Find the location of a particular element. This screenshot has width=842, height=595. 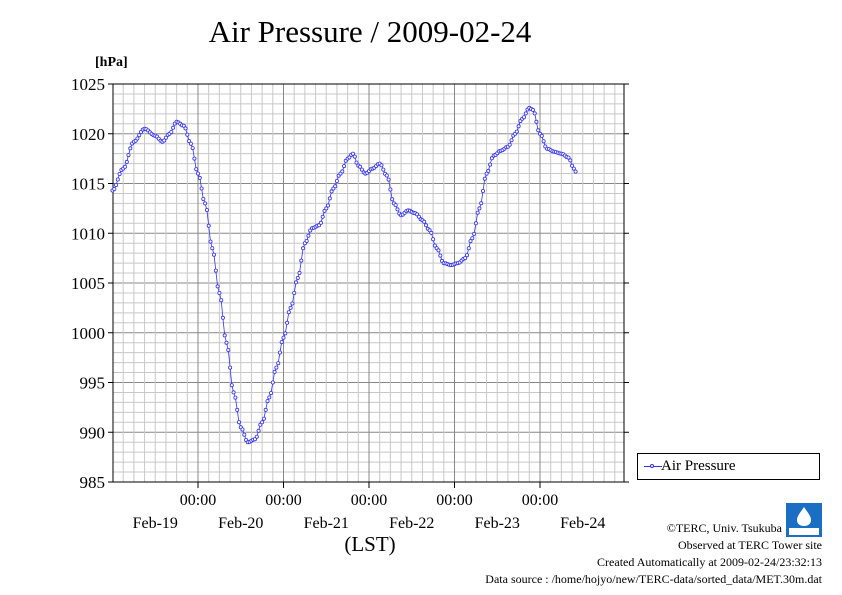

y-tick-label: 1010 is located at coordinates (88, 233).